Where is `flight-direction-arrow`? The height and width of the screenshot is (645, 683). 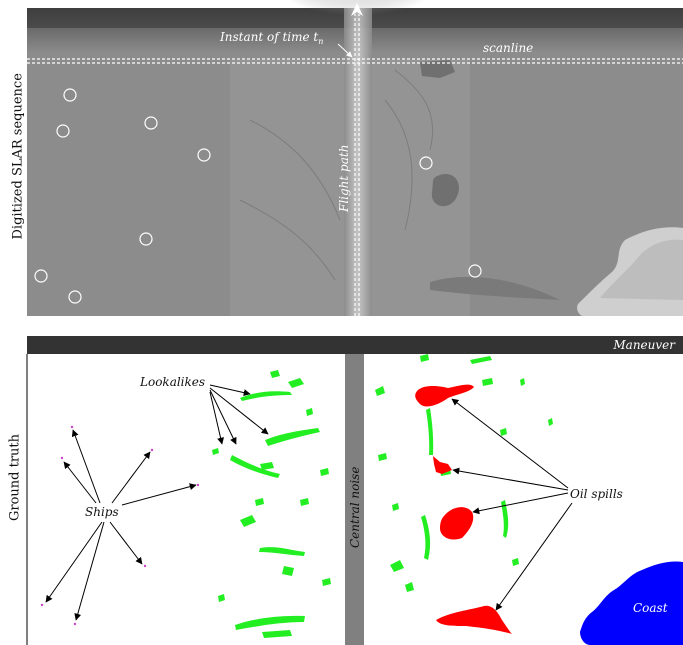
flight-direction-arrow is located at coordinates (357, 9).